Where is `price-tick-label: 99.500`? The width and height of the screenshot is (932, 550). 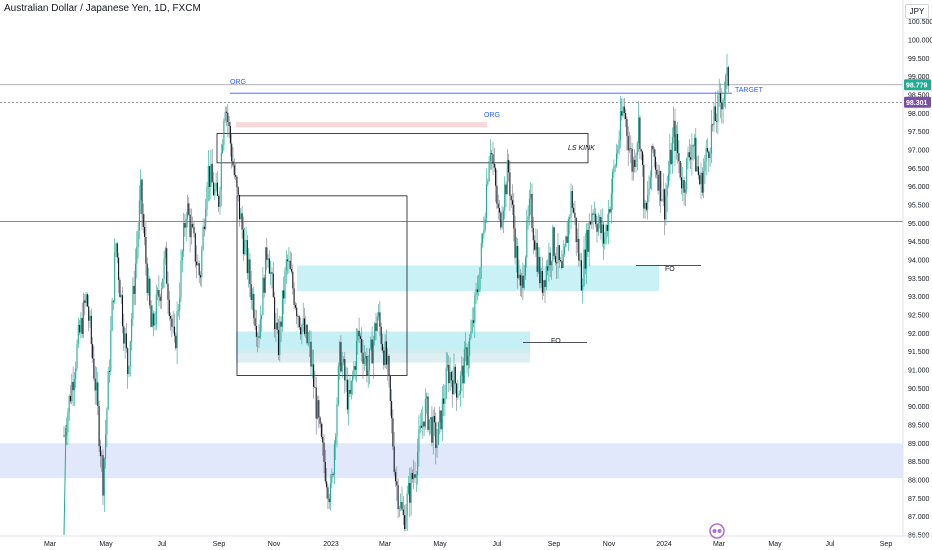 price-tick-label: 99.500 is located at coordinates (919, 59).